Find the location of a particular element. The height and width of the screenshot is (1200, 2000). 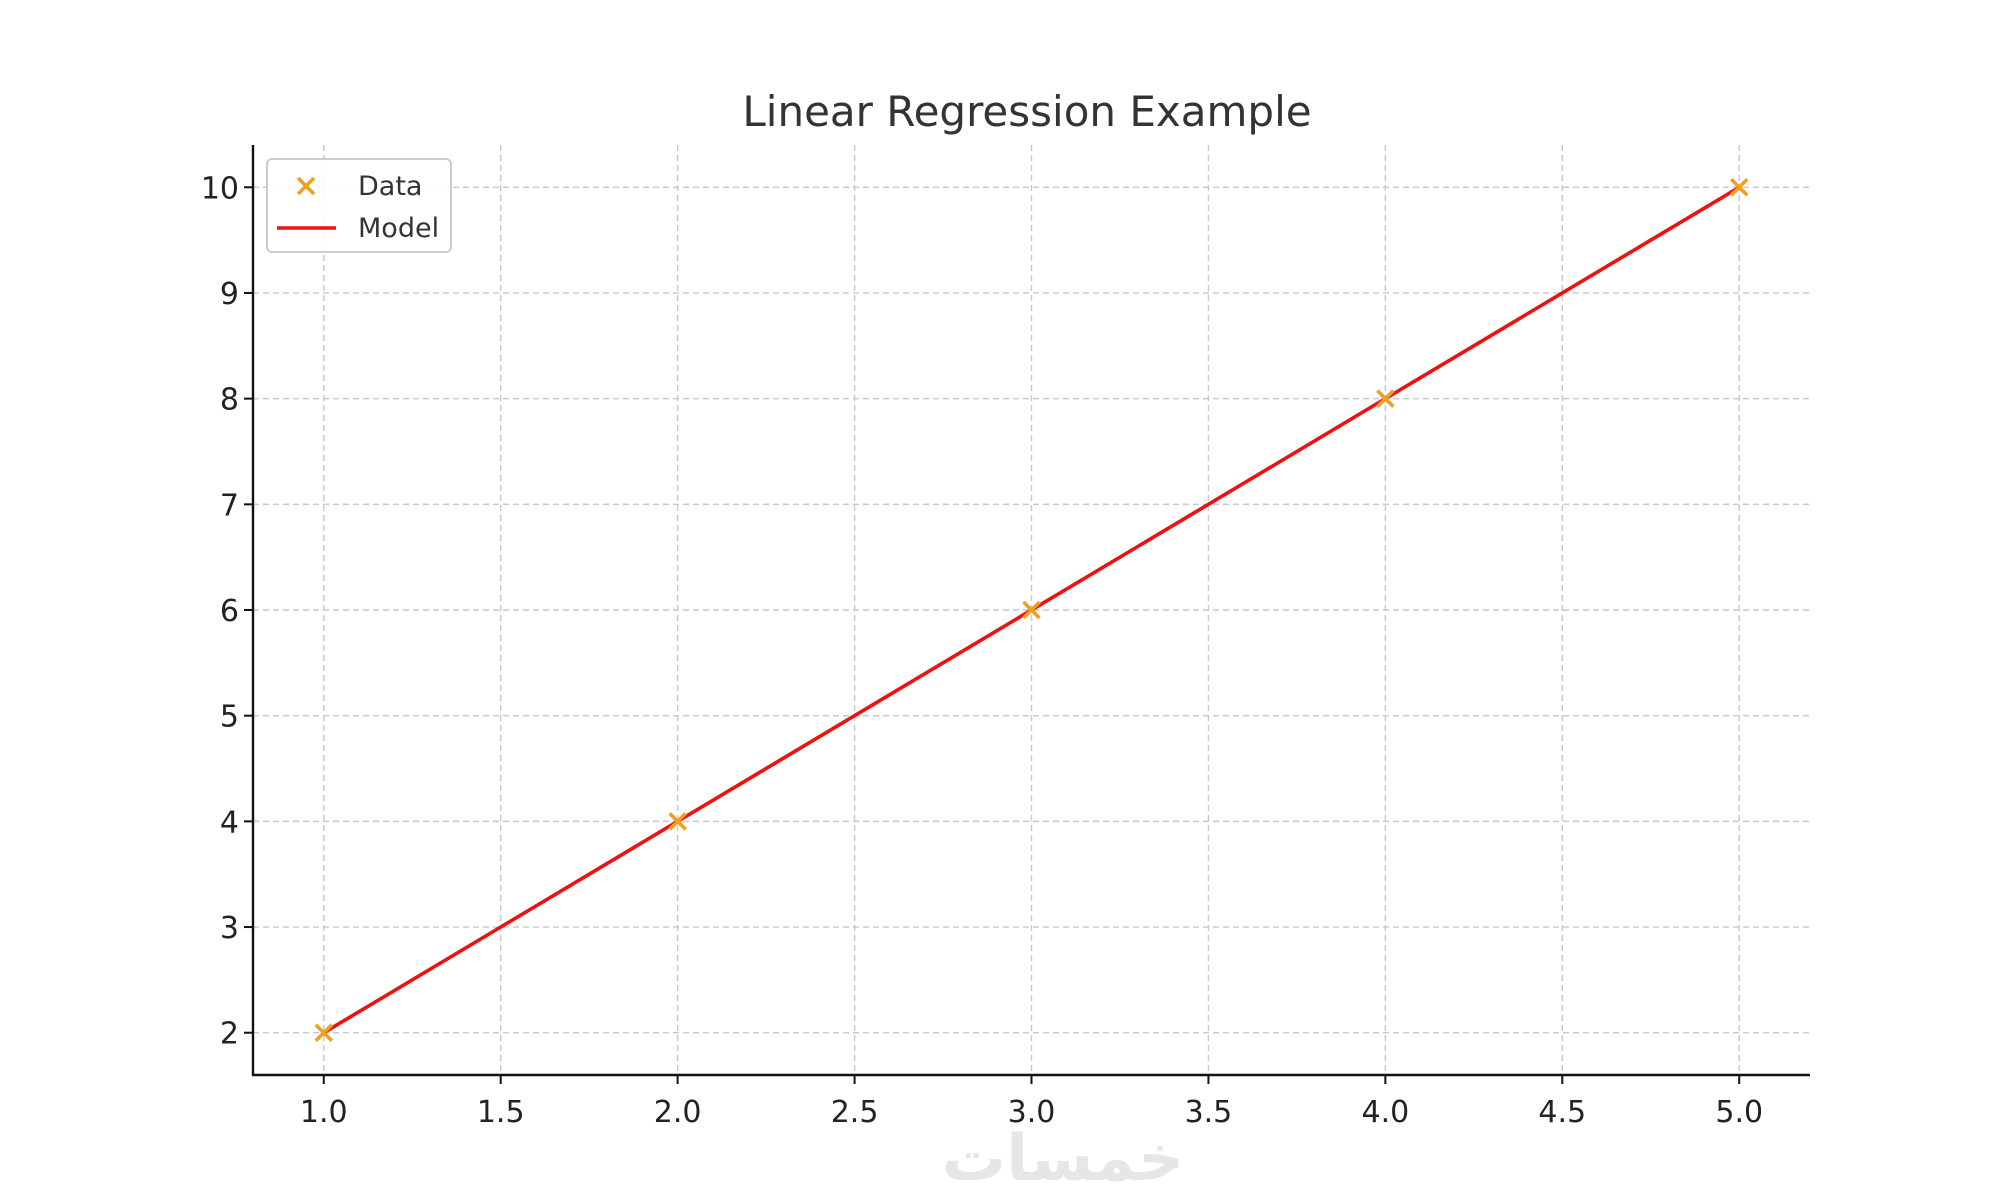

legend-item: Data is located at coordinates (359, 186).